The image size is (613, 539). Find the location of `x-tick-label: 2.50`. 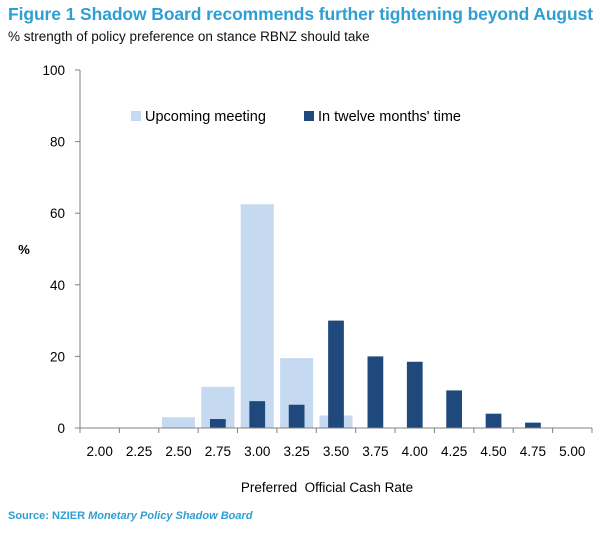

x-tick-label: 2.50 is located at coordinates (178, 451).